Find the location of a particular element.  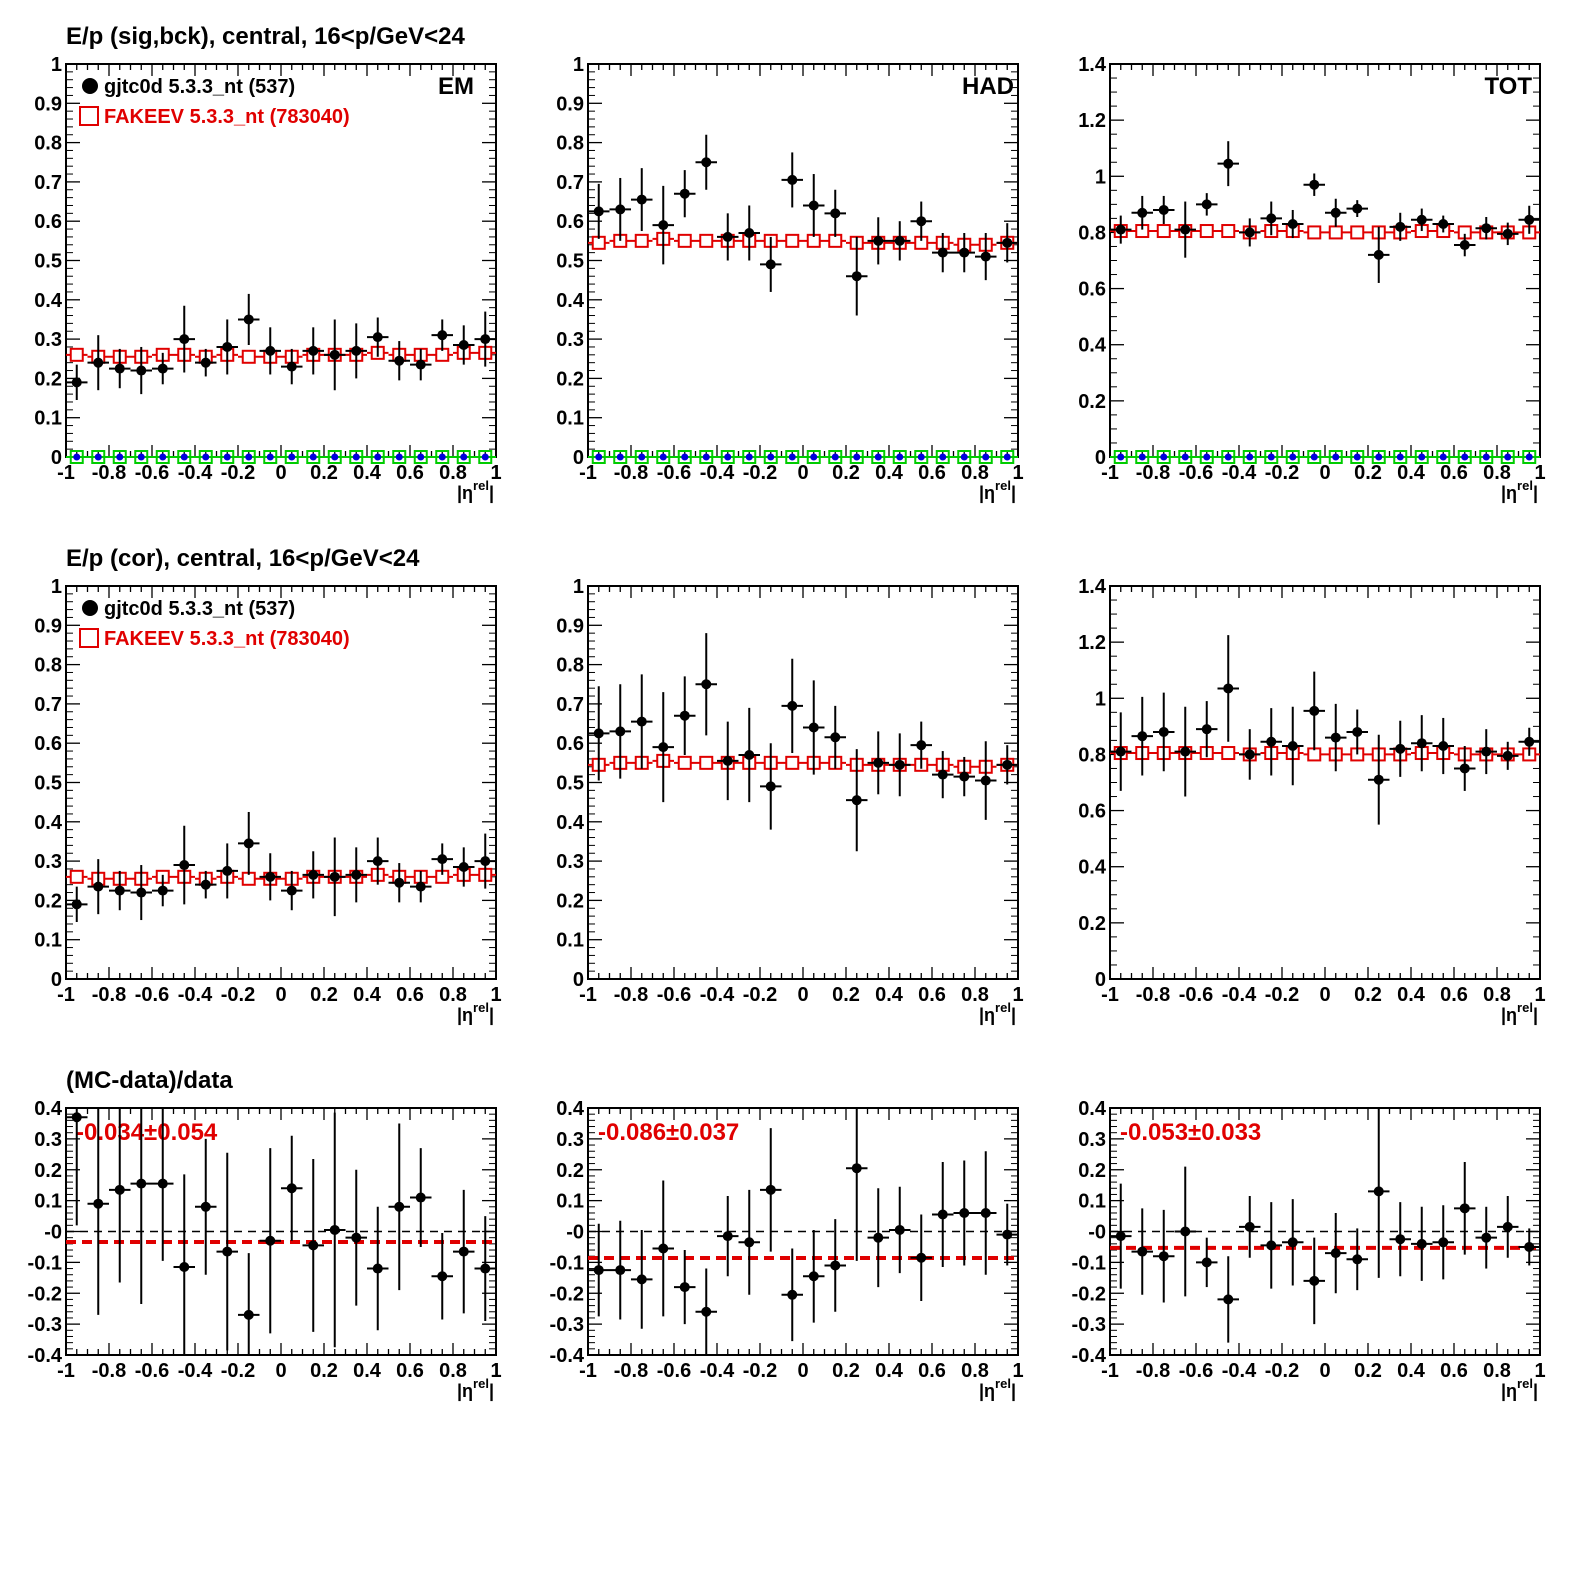

legend-mc-marker is located at coordinates (89, 638).